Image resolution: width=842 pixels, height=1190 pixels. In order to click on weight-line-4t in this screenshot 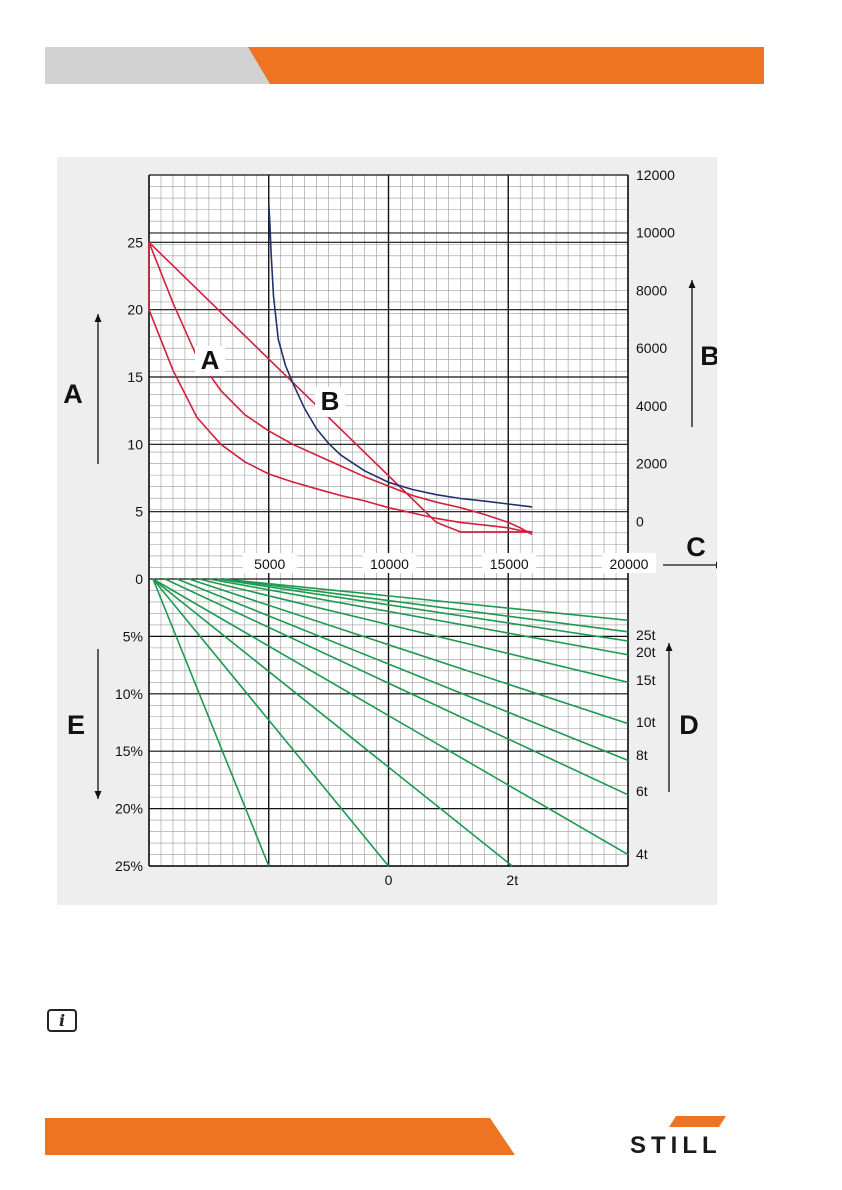, I will do `click(390, 717)`.